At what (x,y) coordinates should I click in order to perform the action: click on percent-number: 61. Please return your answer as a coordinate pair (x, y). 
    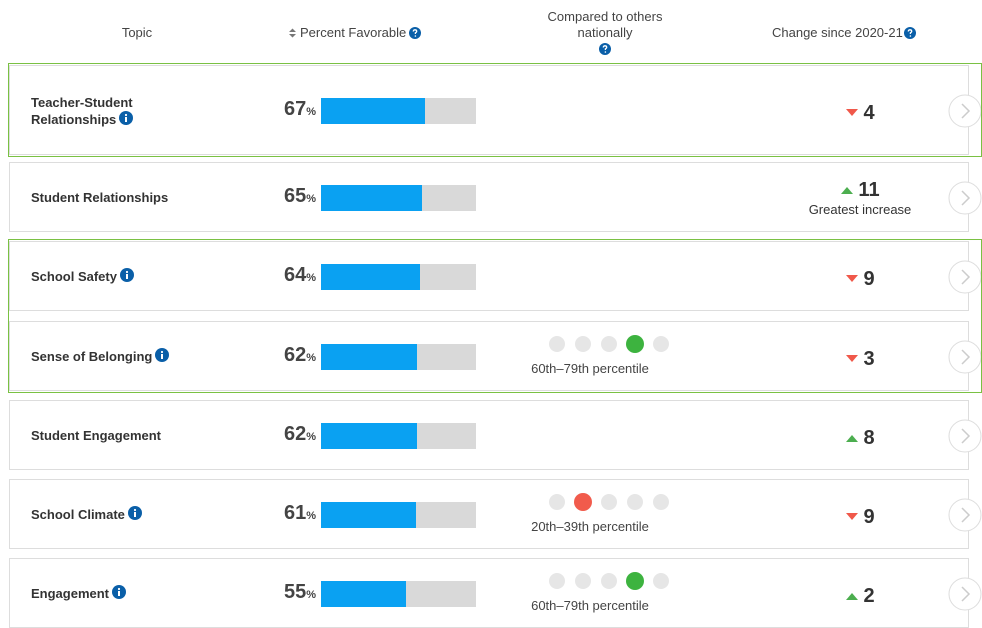
    Looking at the image, I should click on (295, 513).